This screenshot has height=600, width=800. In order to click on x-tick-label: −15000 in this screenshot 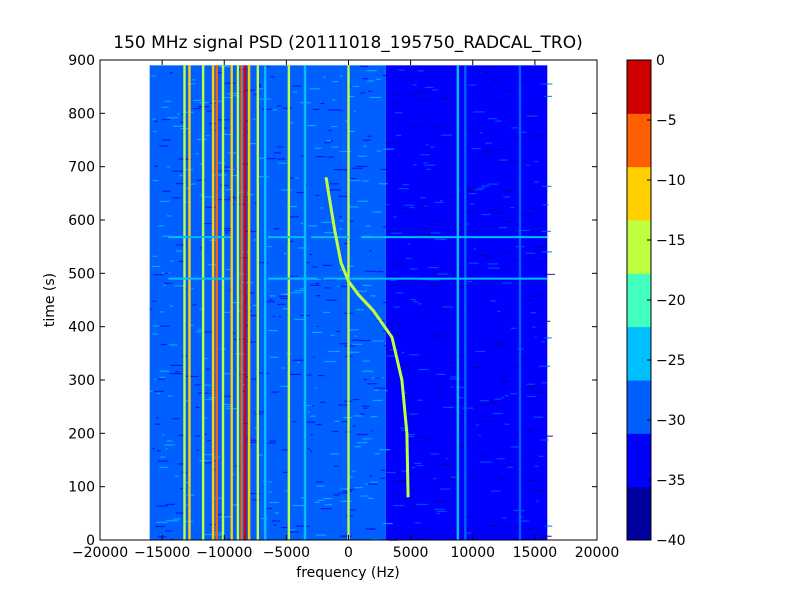, I will do `click(162, 553)`.